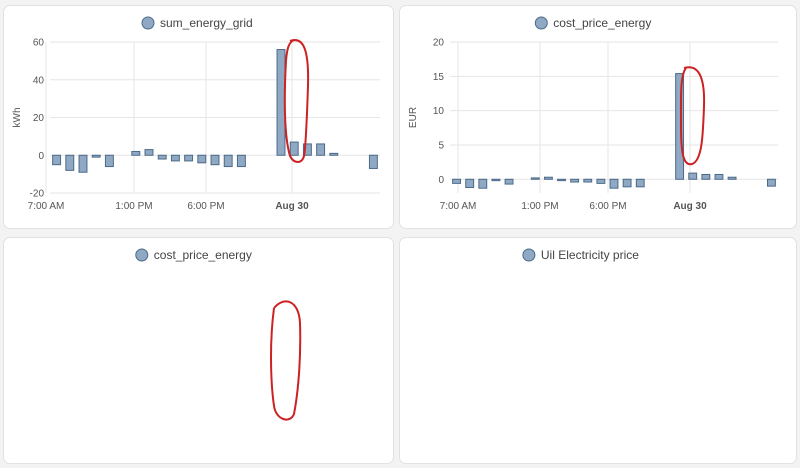  I want to click on y-tick-label: 10, so click(439, 111).